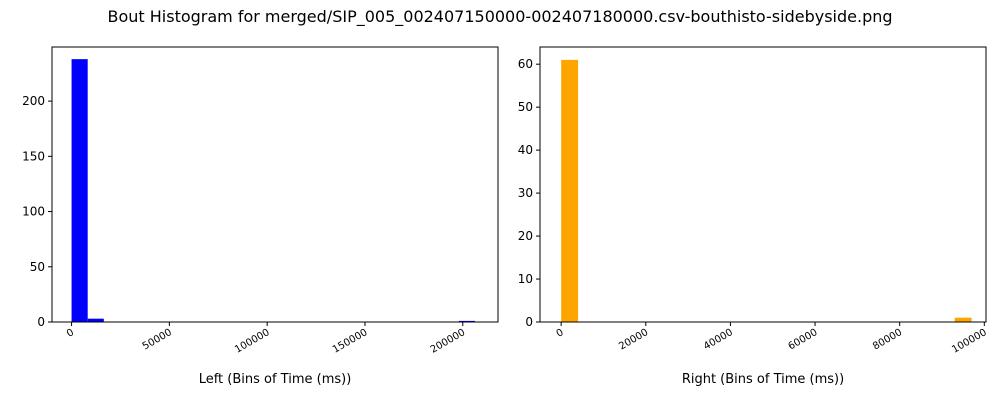 This screenshot has height=400, width=1000. What do you see at coordinates (525, 107) in the screenshot?
I see `right-ytick-label-5: 50` at bounding box center [525, 107].